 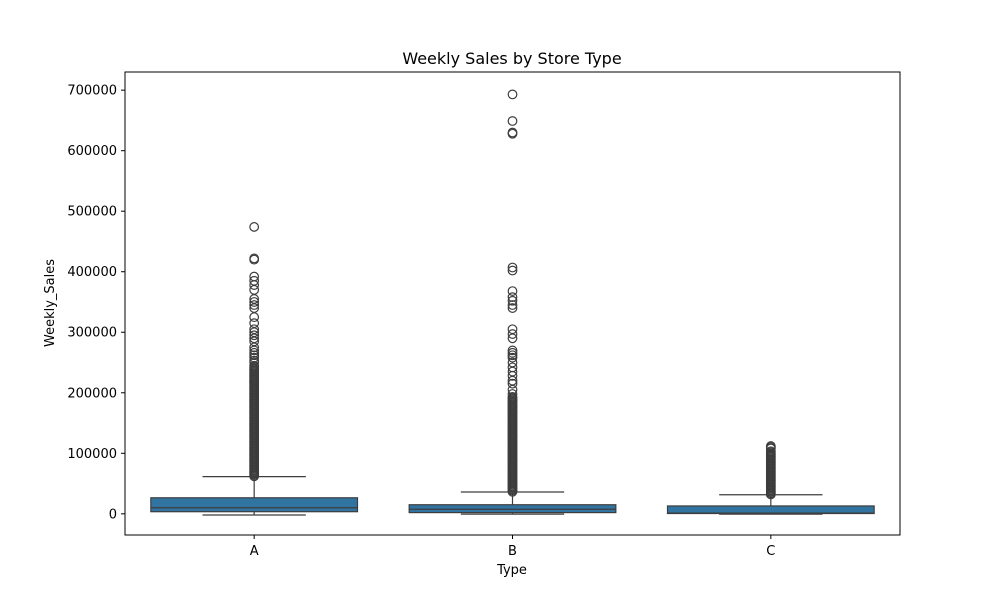 What do you see at coordinates (770, 510) in the screenshot?
I see `box-C` at bounding box center [770, 510].